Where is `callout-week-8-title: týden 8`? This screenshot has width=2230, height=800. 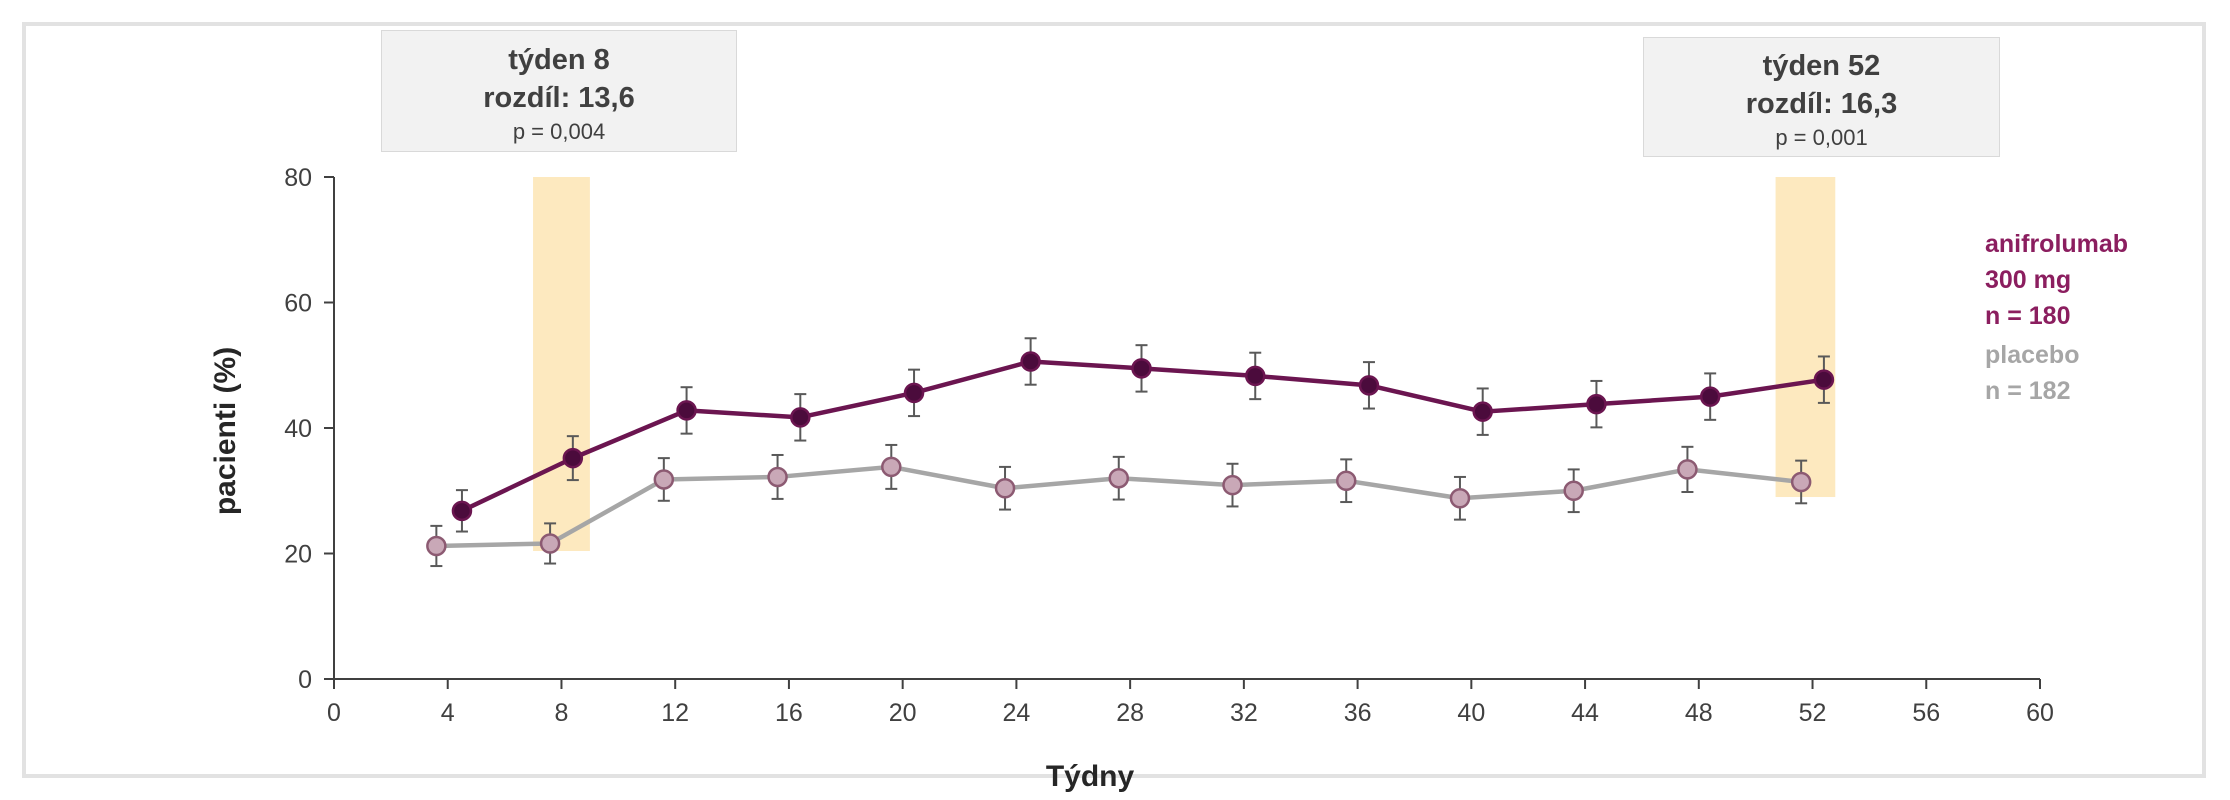 callout-week-8-title: týden 8 is located at coordinates (559, 60).